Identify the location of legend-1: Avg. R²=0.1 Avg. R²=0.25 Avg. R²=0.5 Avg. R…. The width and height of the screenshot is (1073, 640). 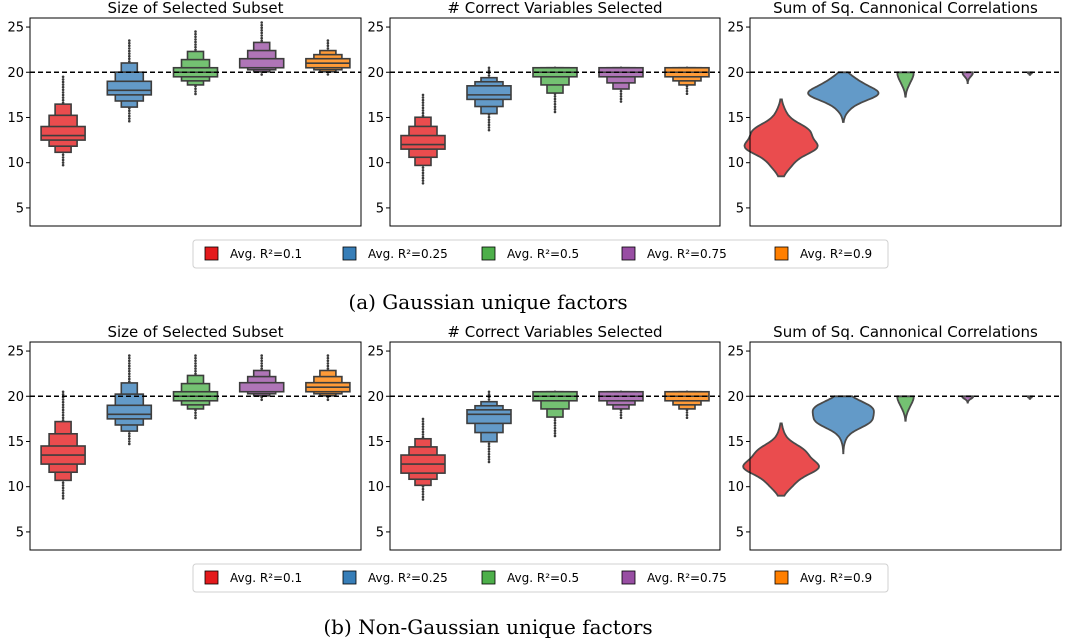
(540, 254).